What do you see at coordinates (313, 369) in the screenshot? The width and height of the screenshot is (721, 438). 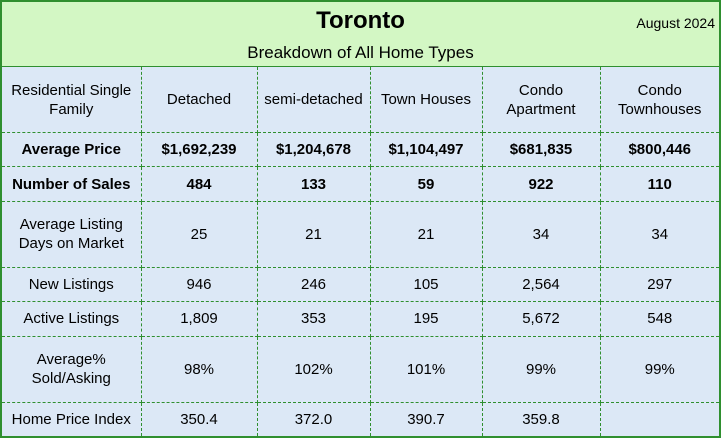 I see `table-cell: 102%` at bounding box center [313, 369].